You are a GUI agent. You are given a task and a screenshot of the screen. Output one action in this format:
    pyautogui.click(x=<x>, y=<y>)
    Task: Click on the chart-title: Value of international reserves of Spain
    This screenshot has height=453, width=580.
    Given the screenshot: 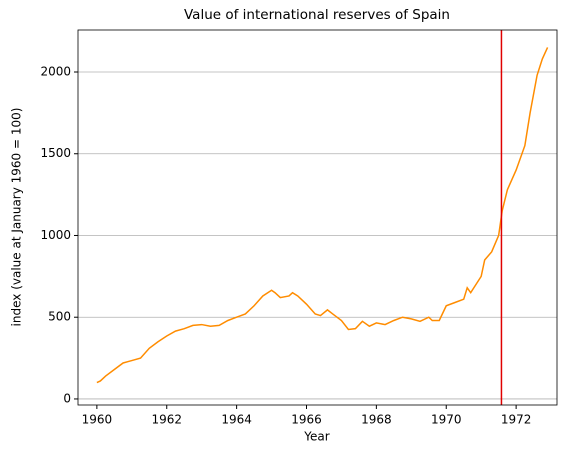 What is the action you would take?
    pyautogui.click(x=317, y=15)
    